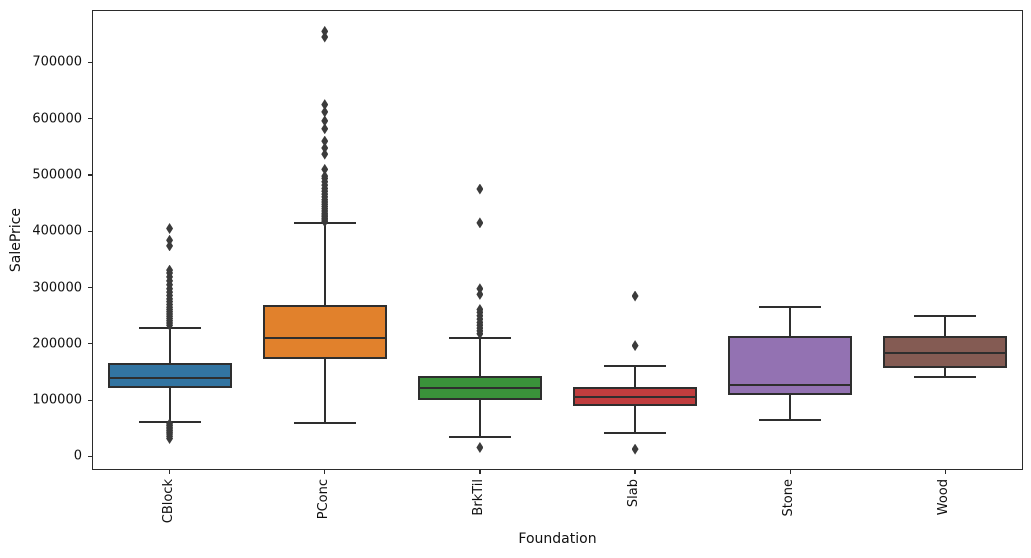  Describe the element at coordinates (57, 344) in the screenshot. I see `y-tick-label: 200000` at that location.